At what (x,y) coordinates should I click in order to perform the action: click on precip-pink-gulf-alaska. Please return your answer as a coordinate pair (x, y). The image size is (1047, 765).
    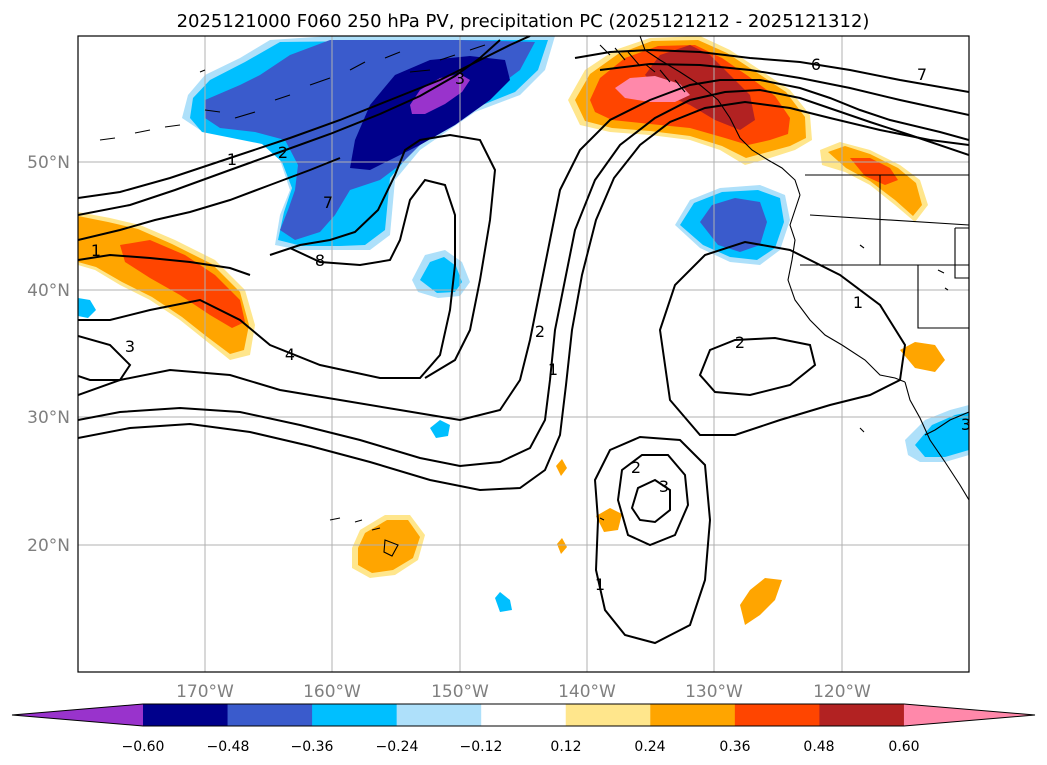
    Looking at the image, I should click on (652, 89).